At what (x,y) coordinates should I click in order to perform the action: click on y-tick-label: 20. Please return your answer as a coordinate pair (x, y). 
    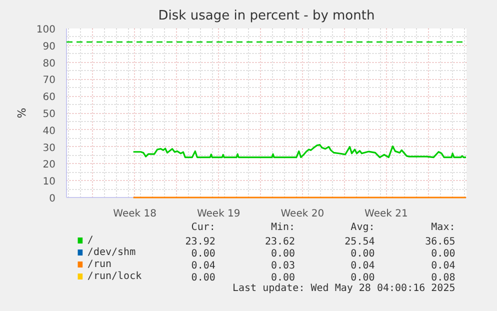
    Looking at the image, I should click on (49, 165).